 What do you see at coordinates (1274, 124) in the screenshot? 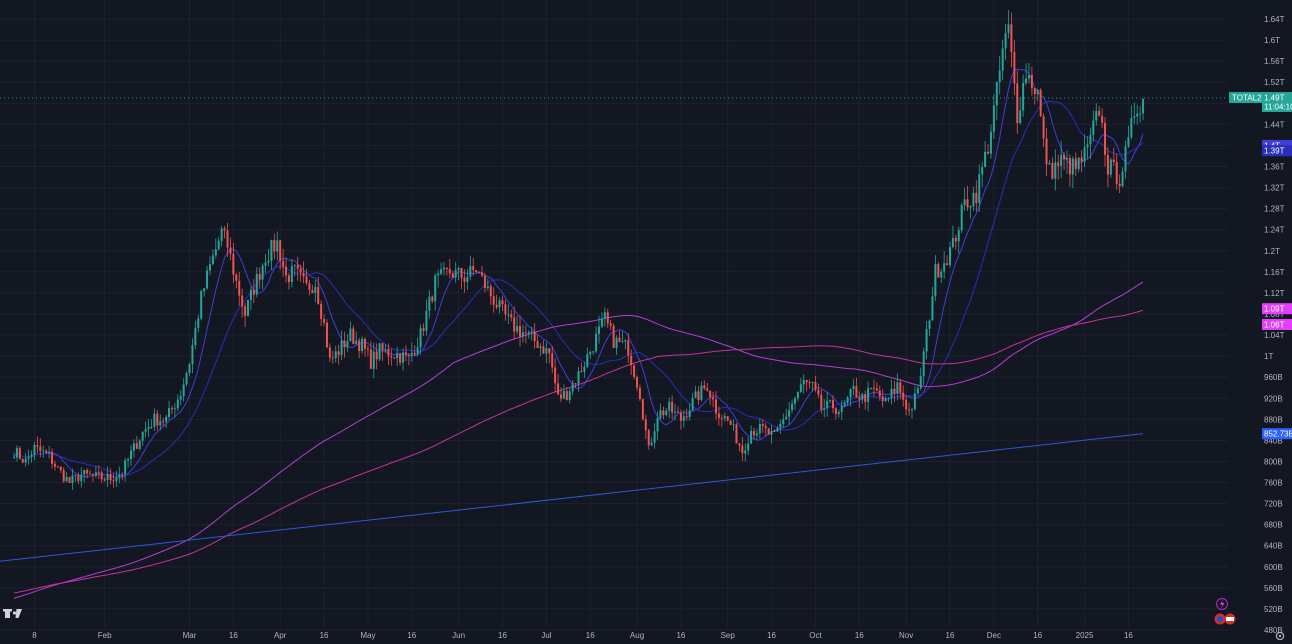
I see `price-tick-label: 1.44T` at bounding box center [1274, 124].